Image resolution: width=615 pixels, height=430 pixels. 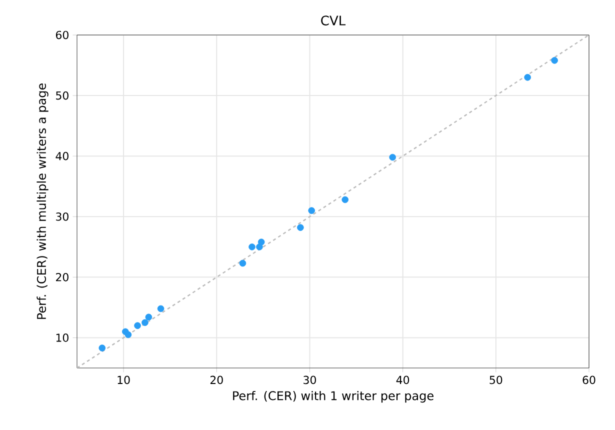 What do you see at coordinates (42, 201) in the screenshot?
I see `y-axis-title: Perf. (CER) with multiple writers a page` at bounding box center [42, 201].